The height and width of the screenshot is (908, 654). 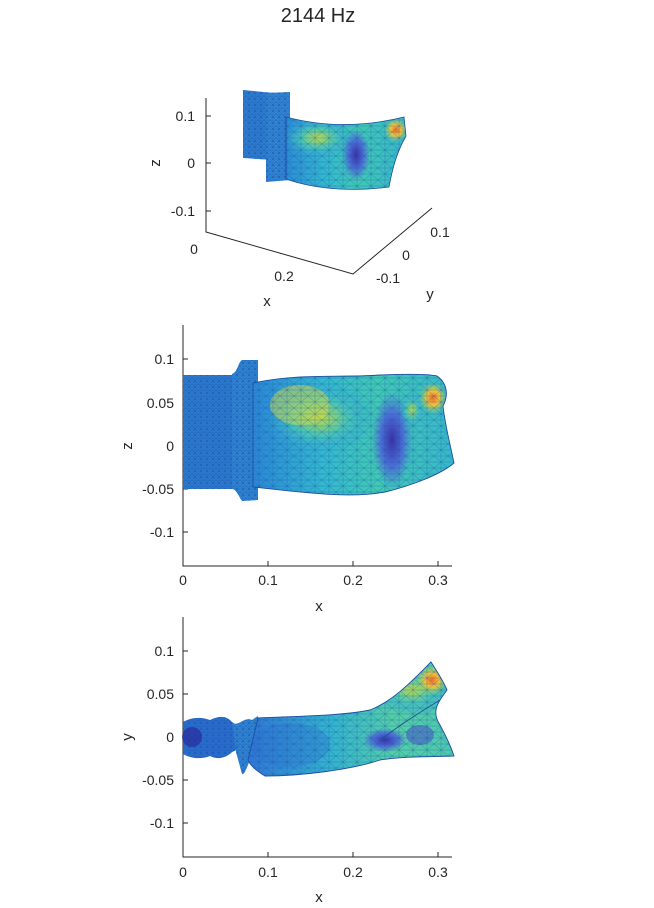 What do you see at coordinates (310, 854) in the screenshot?
I see `xy-x-tick-marks` at bounding box center [310, 854].